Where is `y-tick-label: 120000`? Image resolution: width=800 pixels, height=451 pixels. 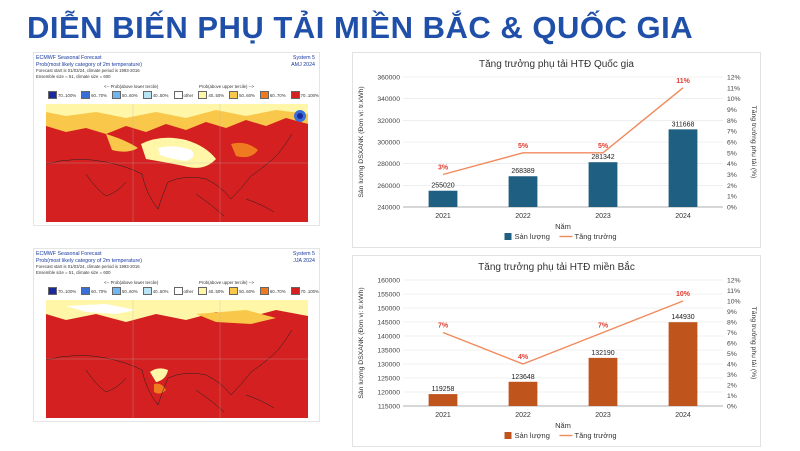 y-tick-label: 120000 is located at coordinates (388, 393).